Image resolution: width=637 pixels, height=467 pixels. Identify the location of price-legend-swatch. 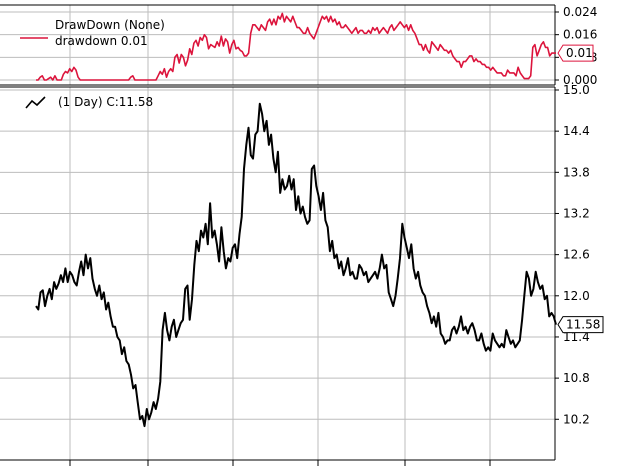
(35, 102).